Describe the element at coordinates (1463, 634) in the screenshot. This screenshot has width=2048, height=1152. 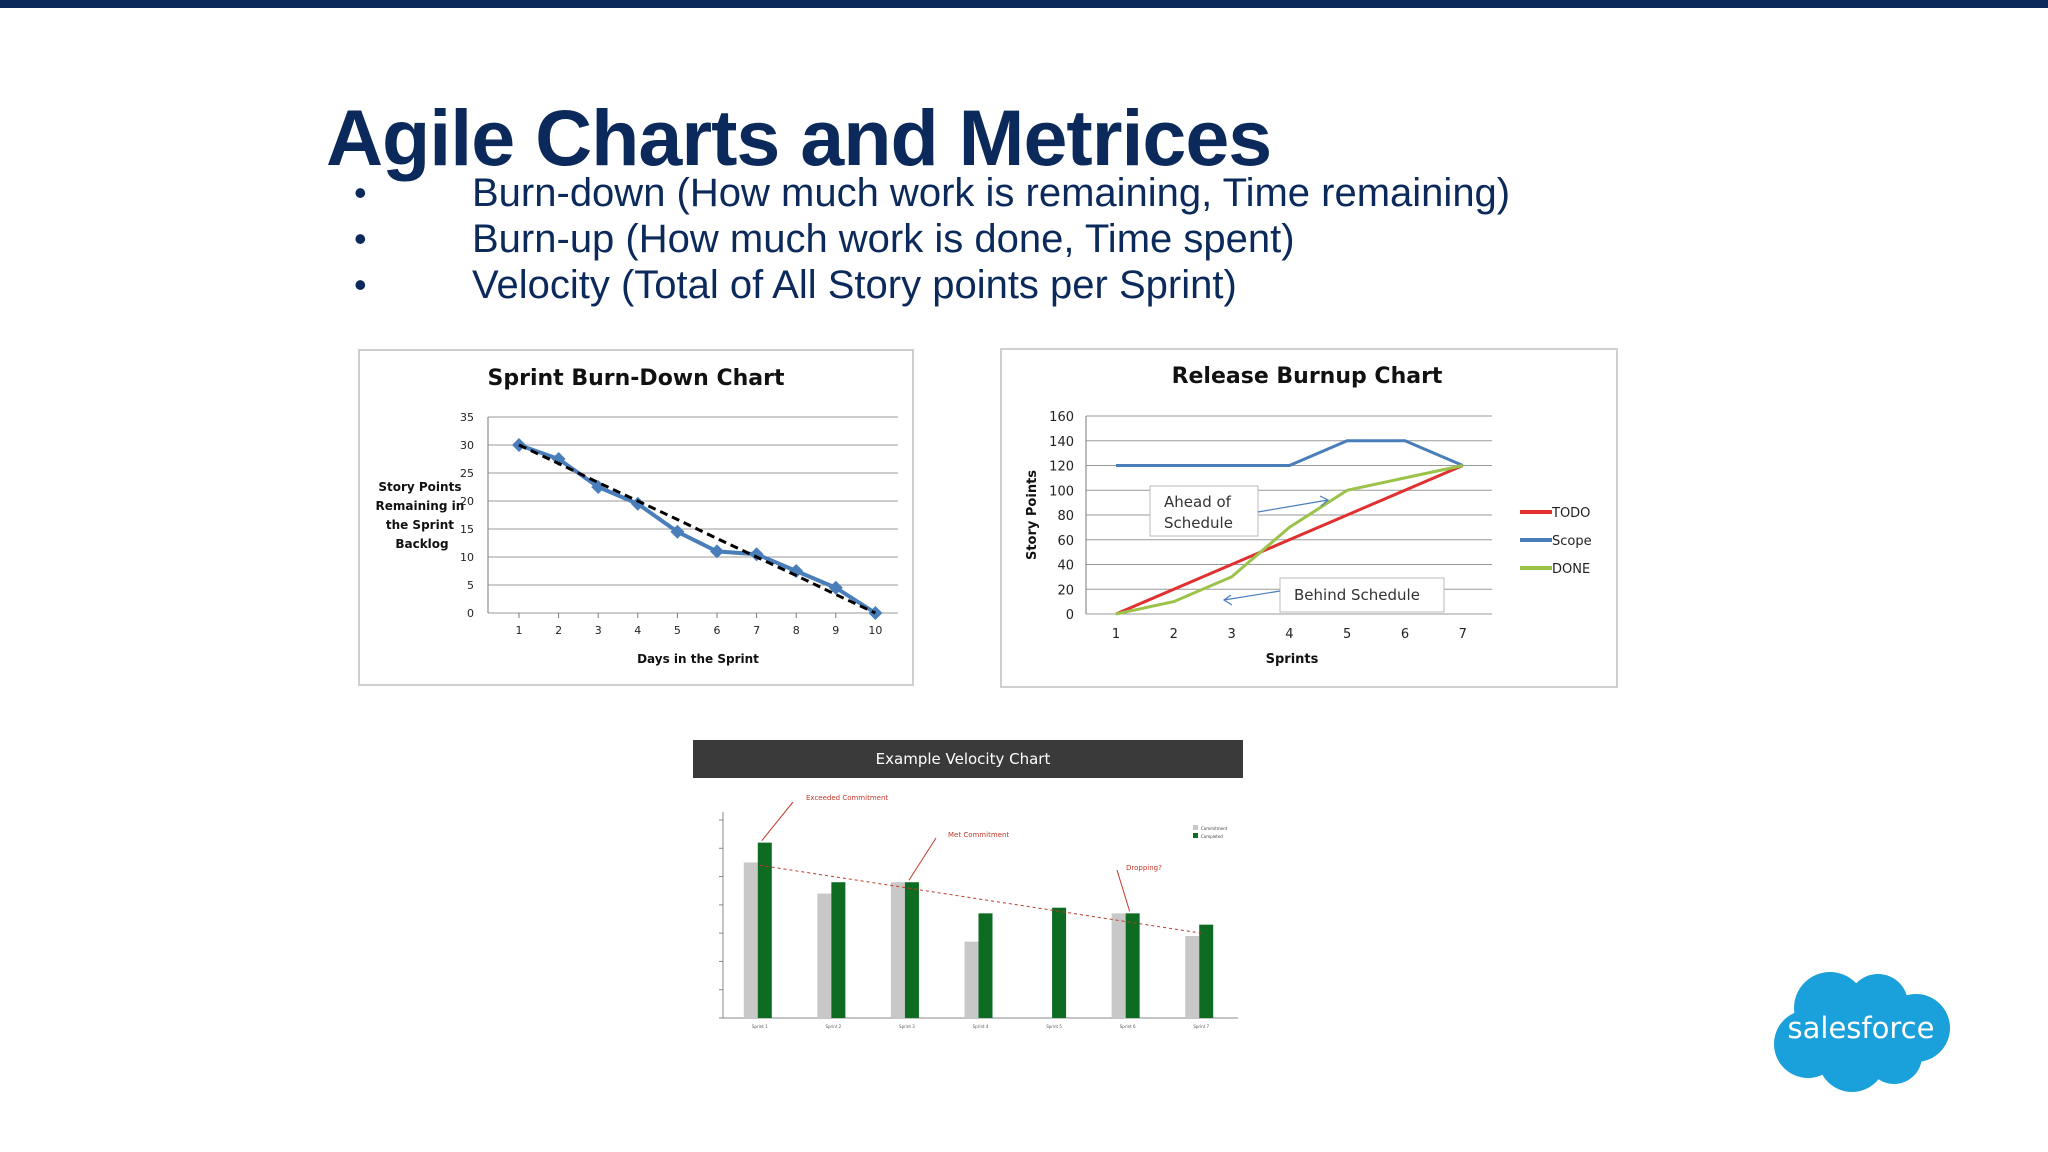
I see `burnup-xtick: 7` at that location.